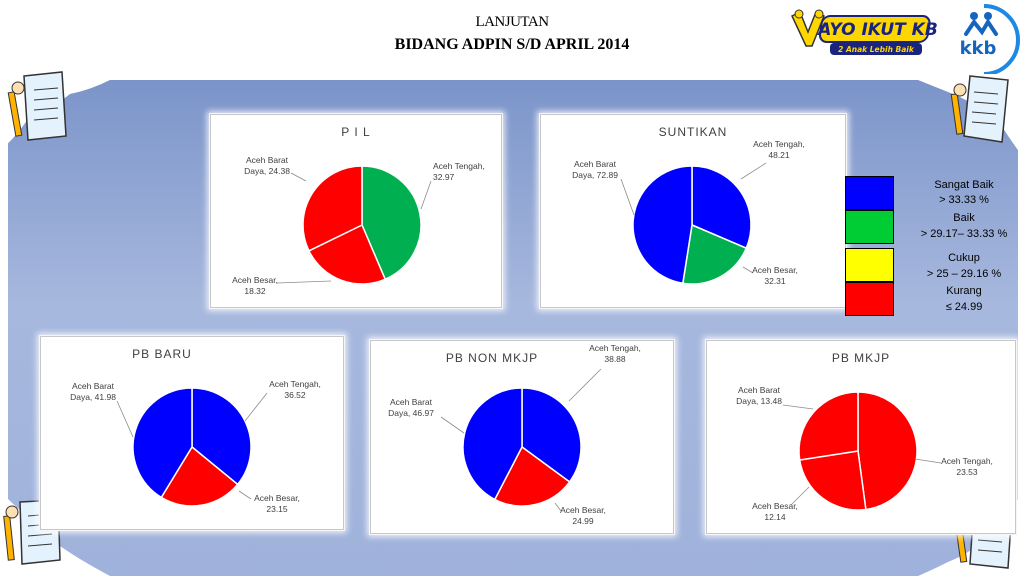 The height and width of the screenshot is (576, 1024). I want to click on data-label-aceh-barat-daya: Aceh Barat Daya, 13.48, so click(759, 395).